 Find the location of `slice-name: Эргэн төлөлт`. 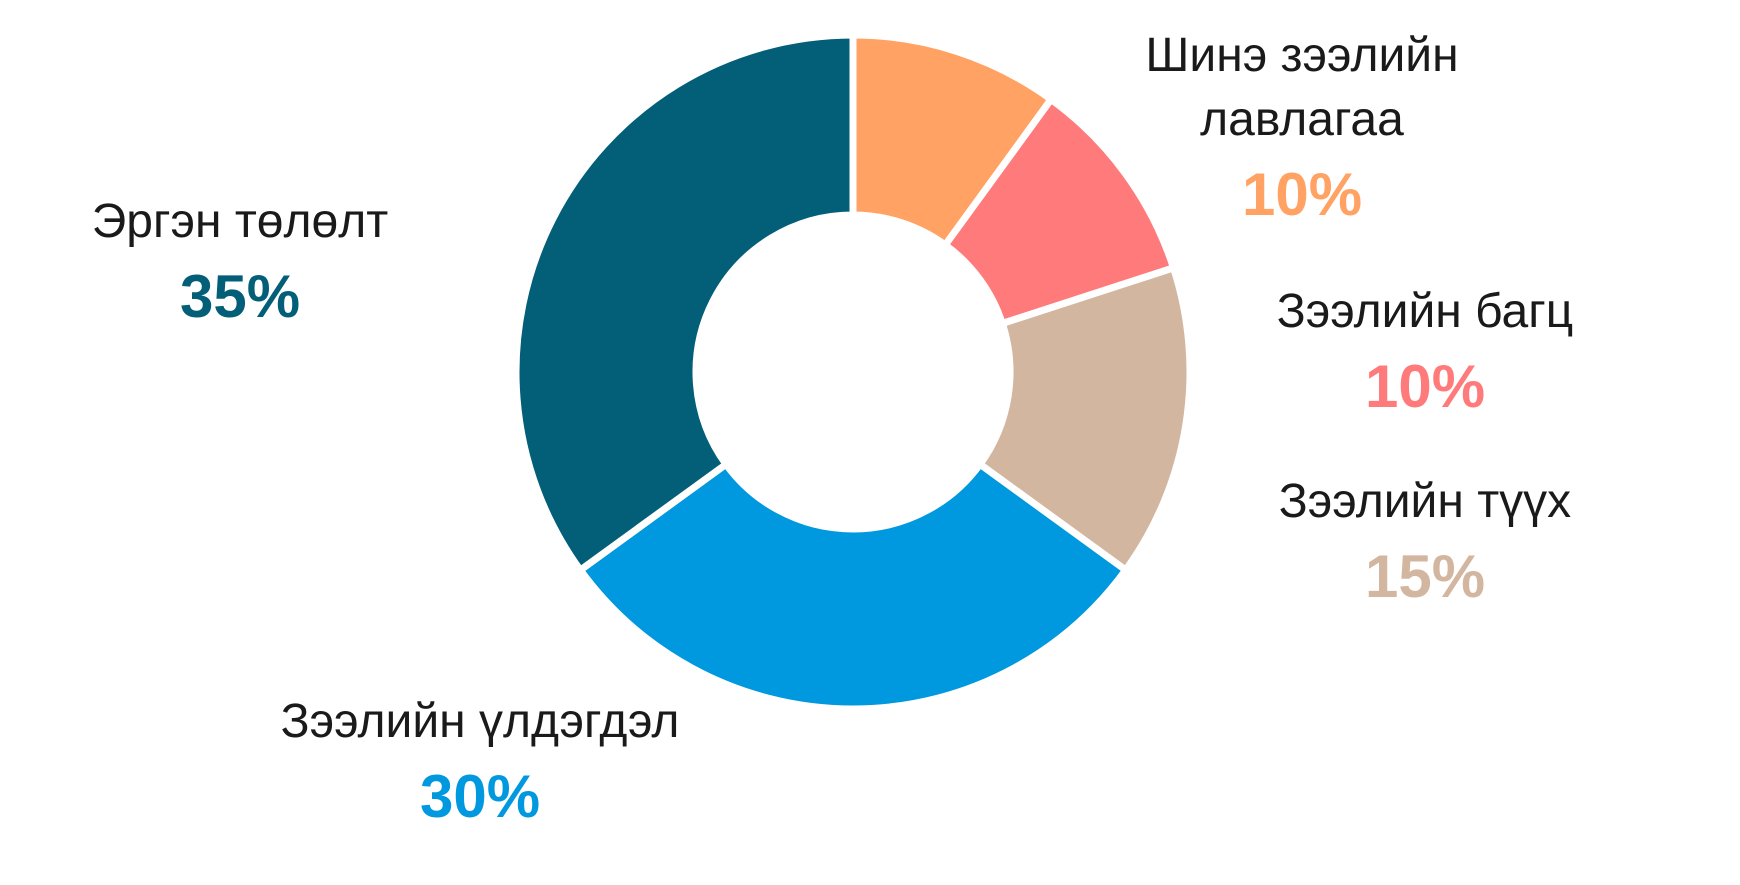

slice-name: Эргэн төлөлт is located at coordinates (240, 221).